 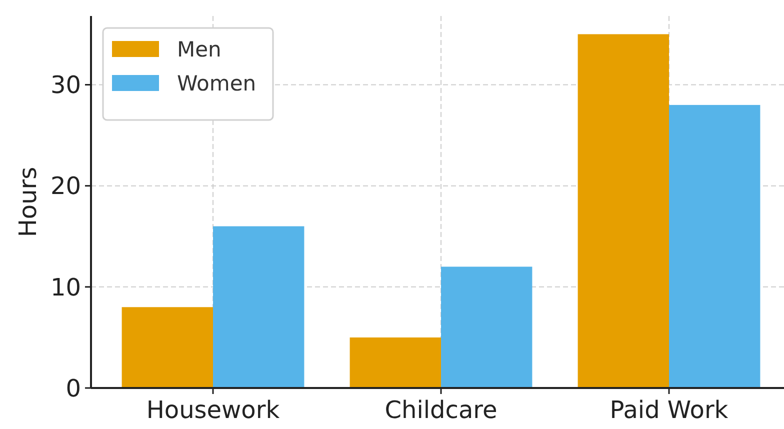 What do you see at coordinates (441, 410) in the screenshot?
I see `x-tick-label: Childcare` at bounding box center [441, 410].